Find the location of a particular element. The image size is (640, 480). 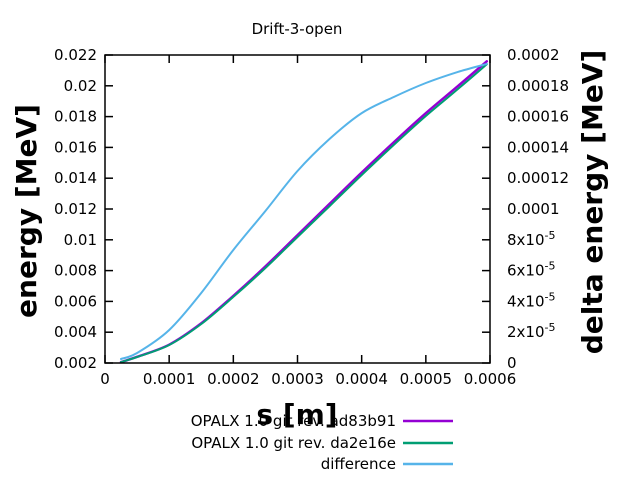

y-left-tick-label: 0.008 is located at coordinates (75, 271).